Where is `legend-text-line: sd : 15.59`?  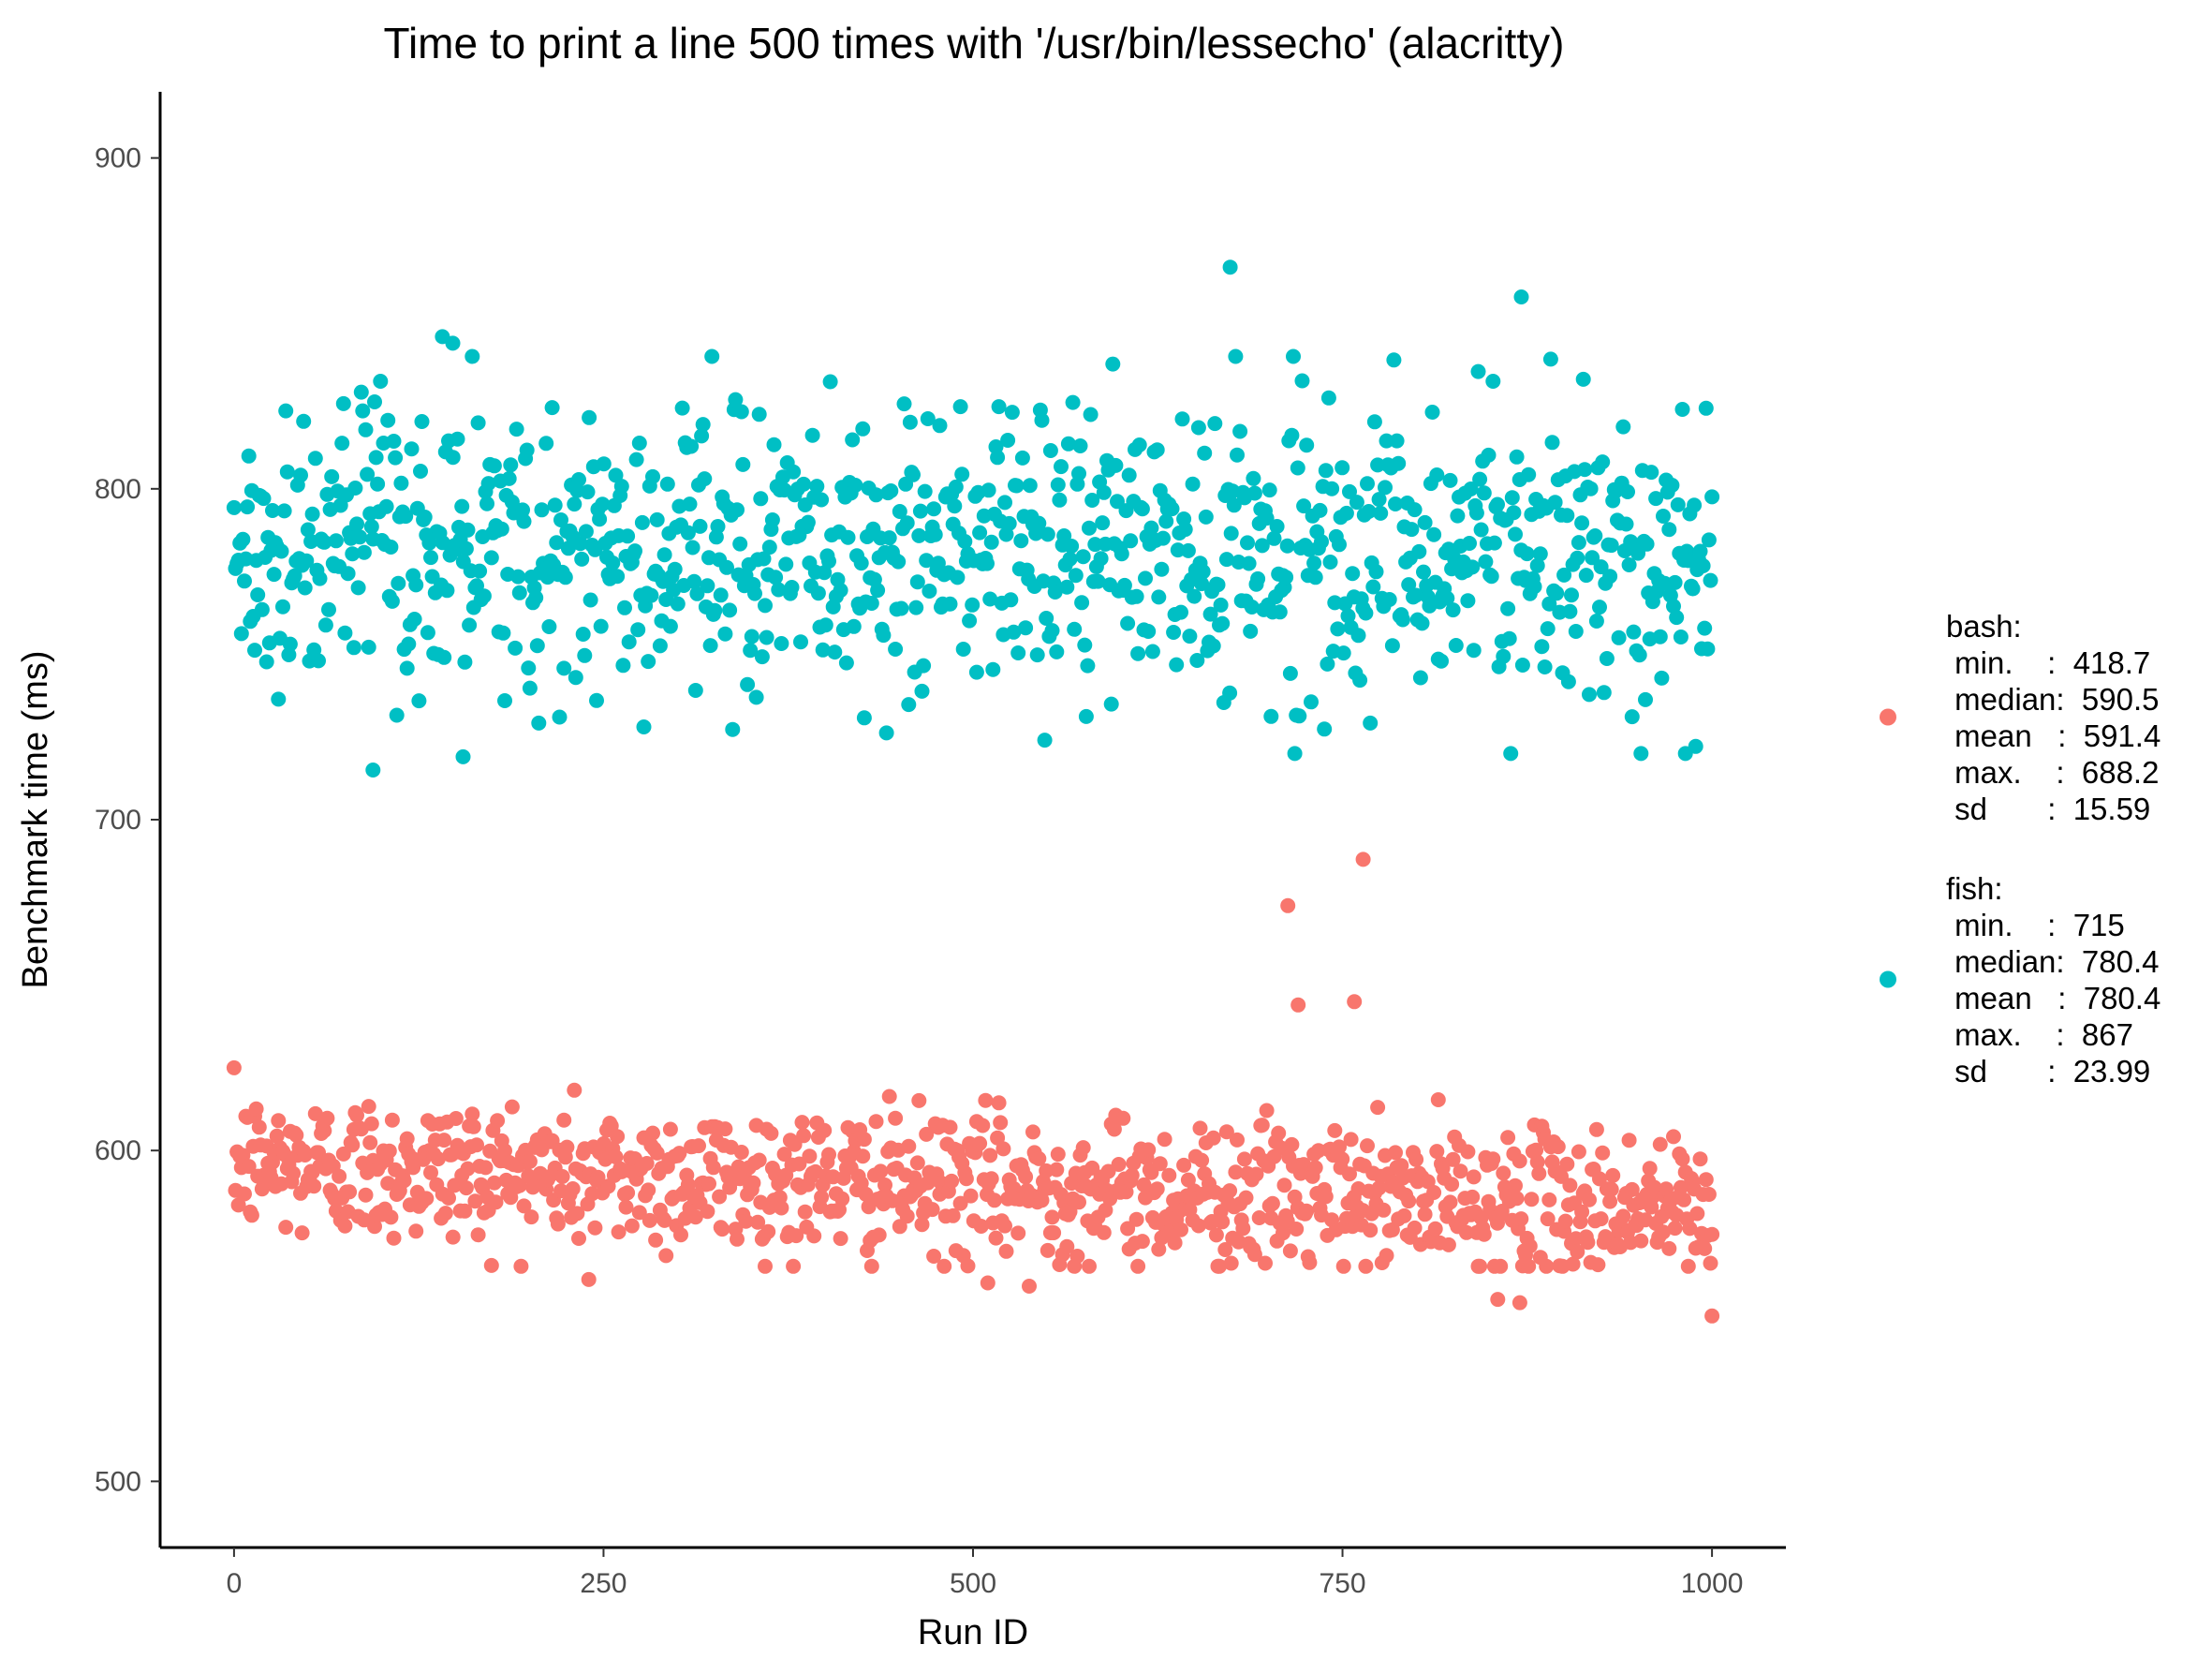 legend-text-line: sd : 15.59 is located at coordinates (2048, 809).